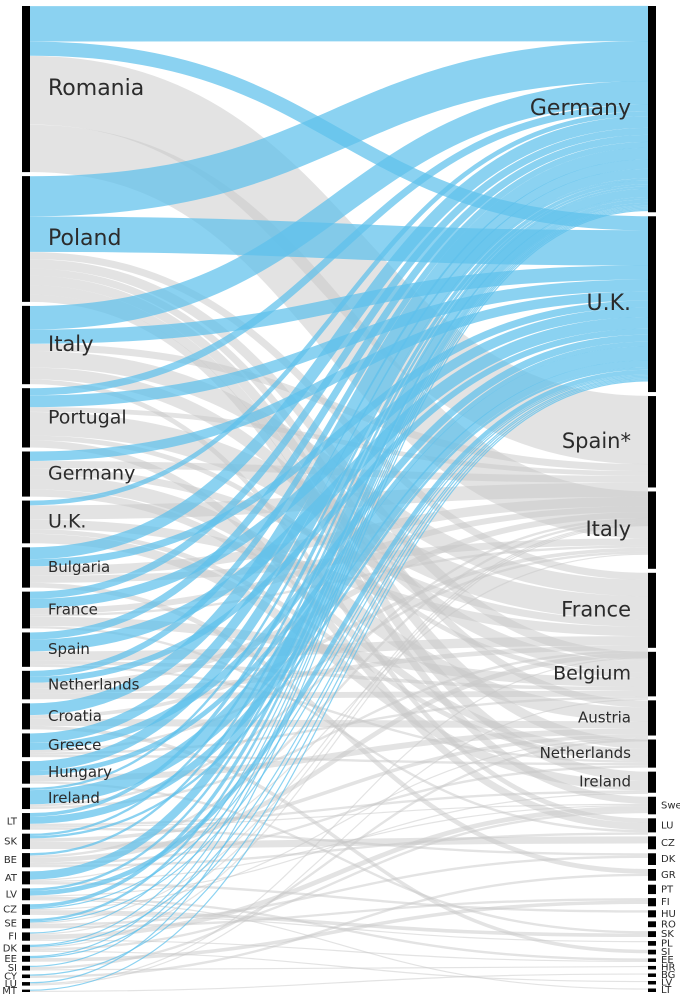 The width and height of the screenshot is (680, 1000). Describe the element at coordinates (652, 304) in the screenshot. I see `right-node-u-k` at that location.